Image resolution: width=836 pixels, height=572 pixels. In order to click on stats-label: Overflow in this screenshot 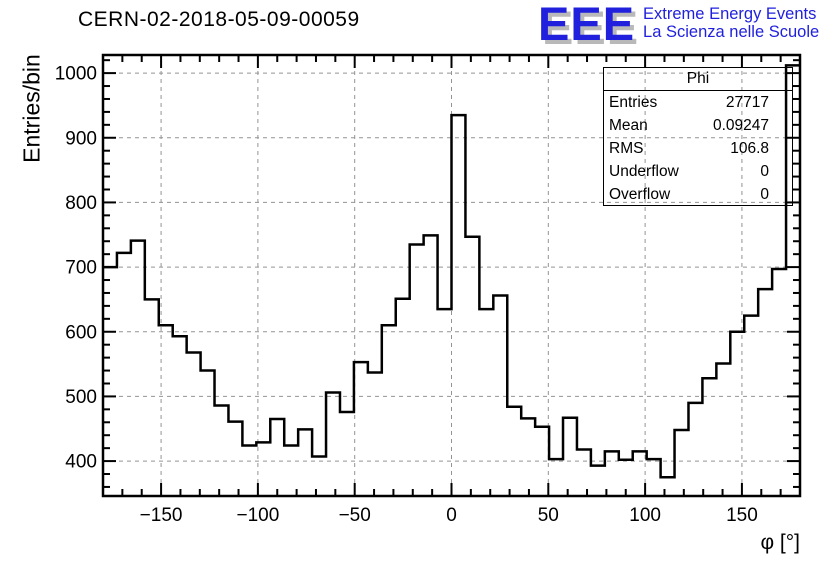, I will do `click(640, 194)`.